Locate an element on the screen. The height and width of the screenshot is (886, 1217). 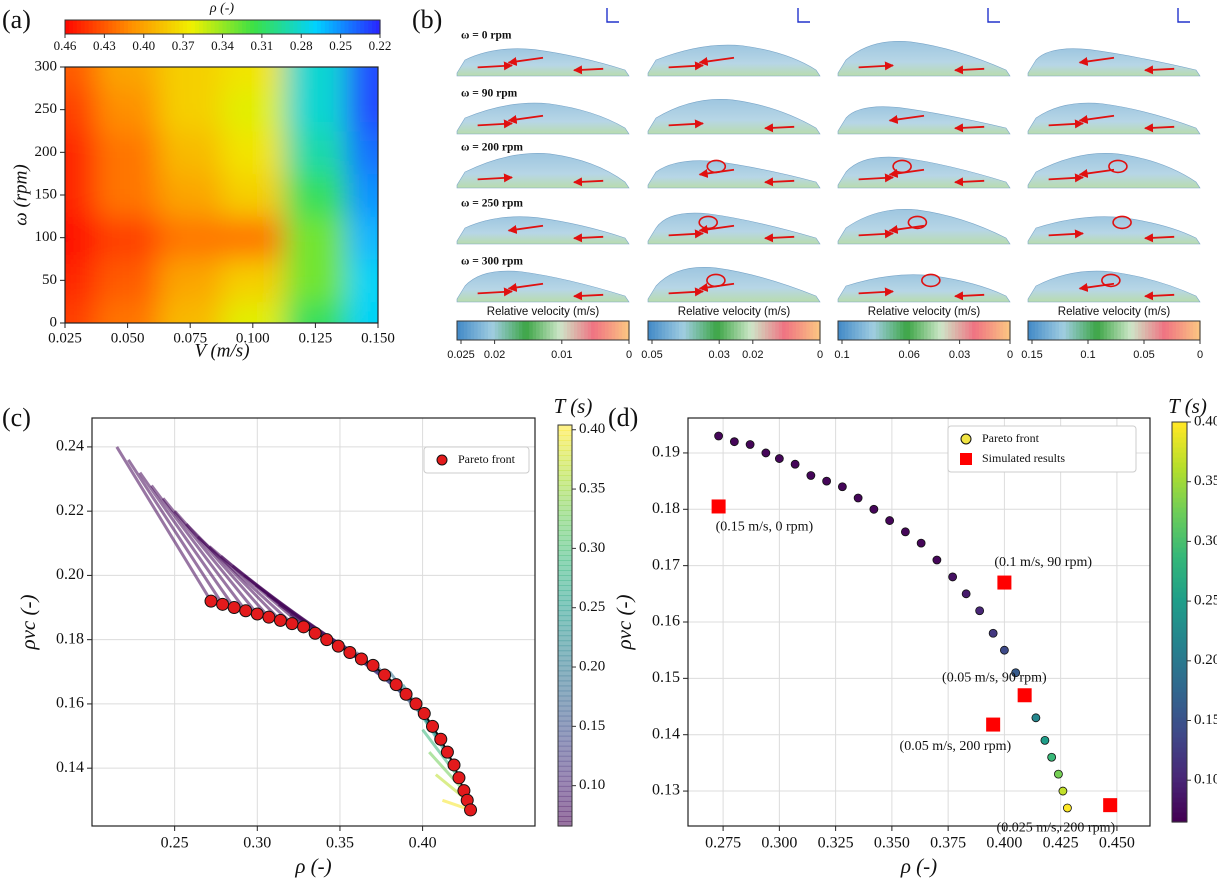
colorbar-tick-label: 0.28 is located at coordinates (301, 45).